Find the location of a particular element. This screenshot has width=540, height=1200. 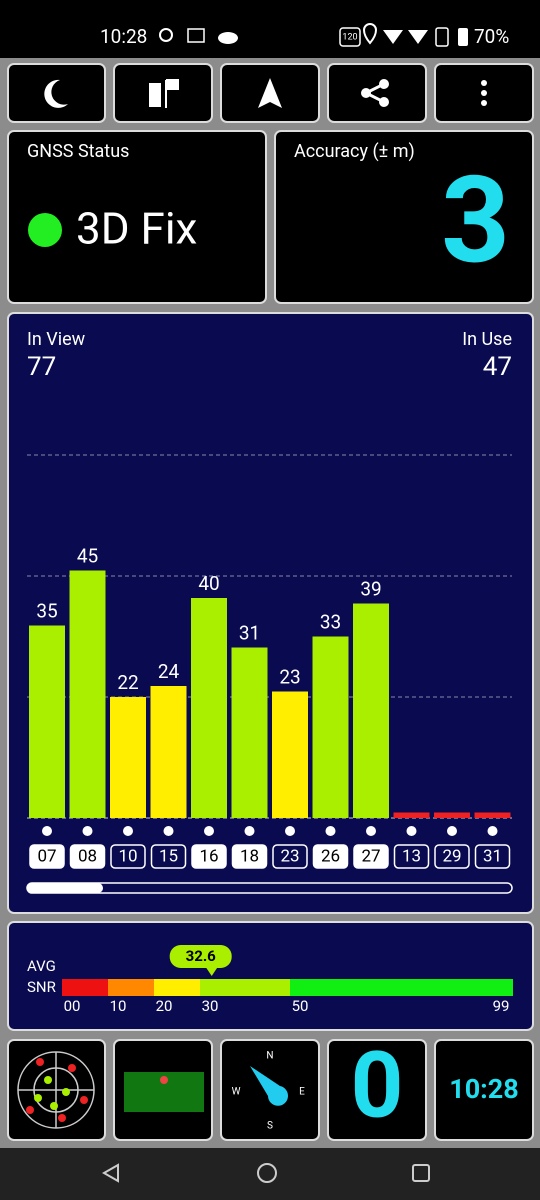

status-time: 10:28 is located at coordinates (123, 36).